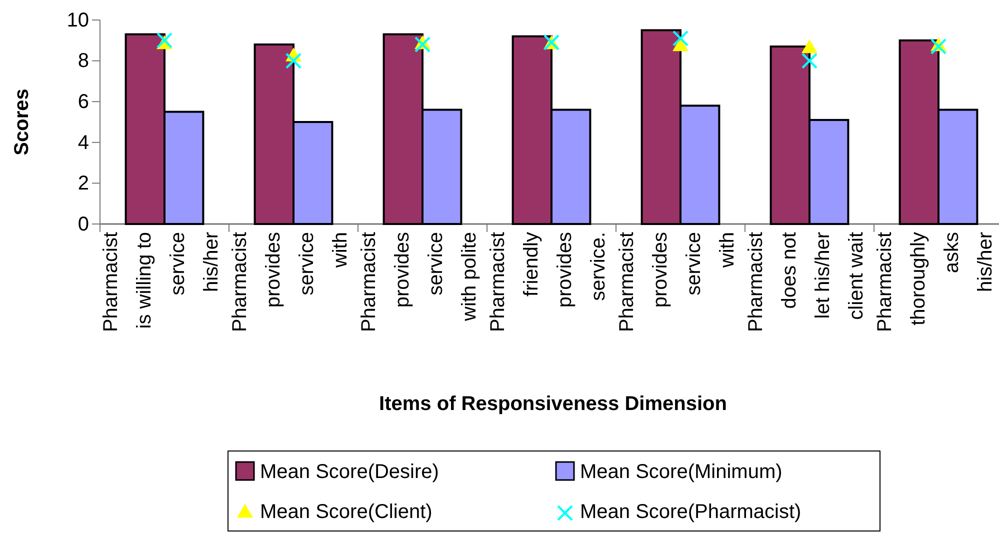 Image resolution: width=999 pixels, height=536 pixels. I want to click on y-tick-label: 4, so click(83, 143).